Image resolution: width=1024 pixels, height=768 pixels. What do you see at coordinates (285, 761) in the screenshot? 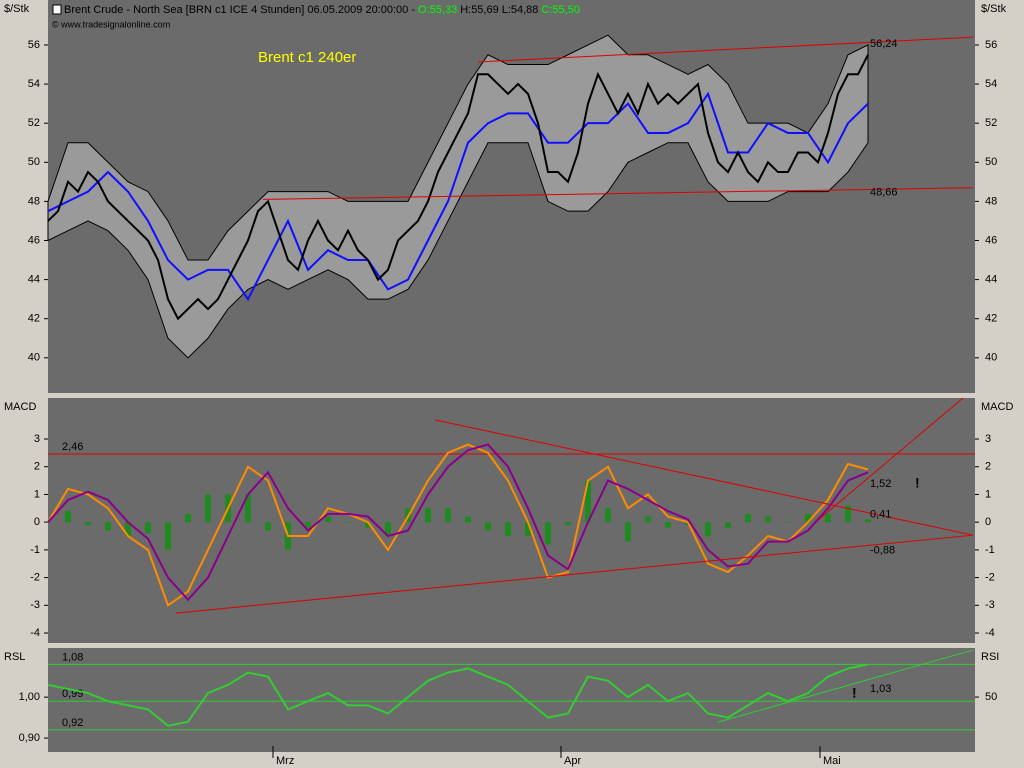
I see `x-tick-label: Mrz` at bounding box center [285, 761].